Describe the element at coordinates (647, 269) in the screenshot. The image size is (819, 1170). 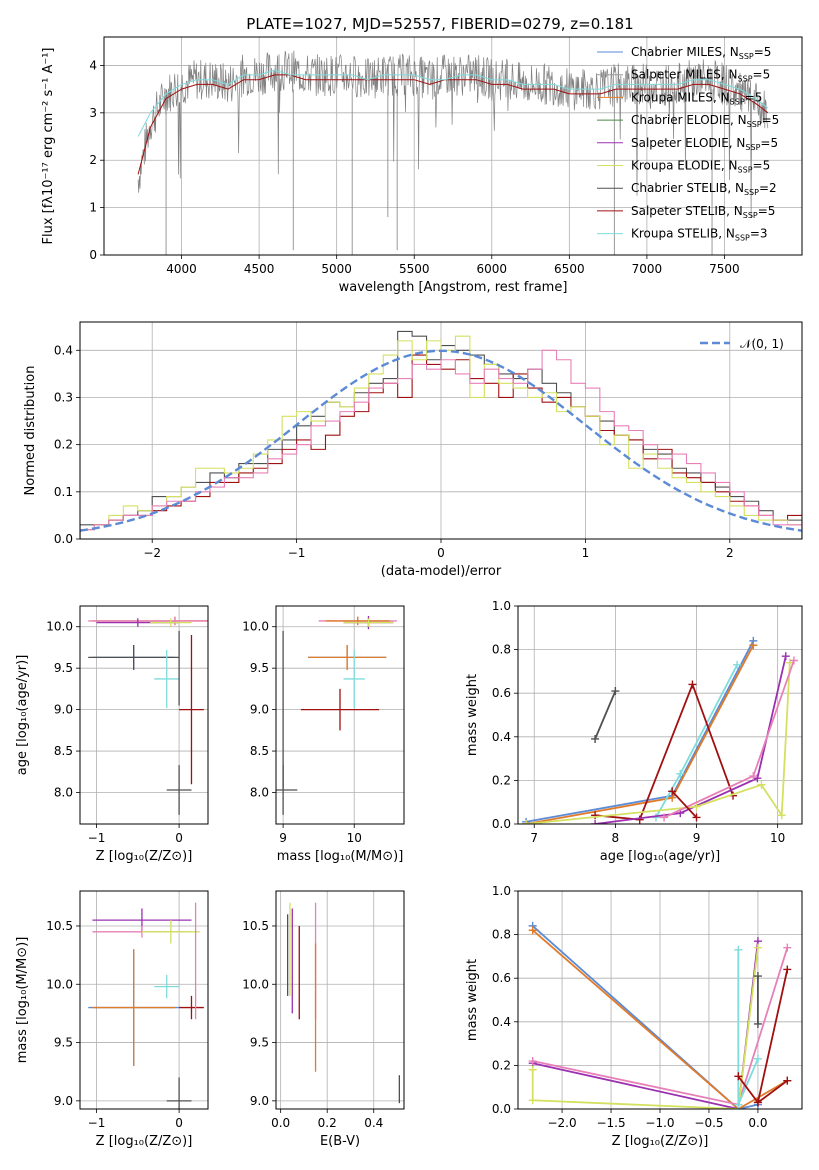
I see `x-tick-label: 7000` at that location.